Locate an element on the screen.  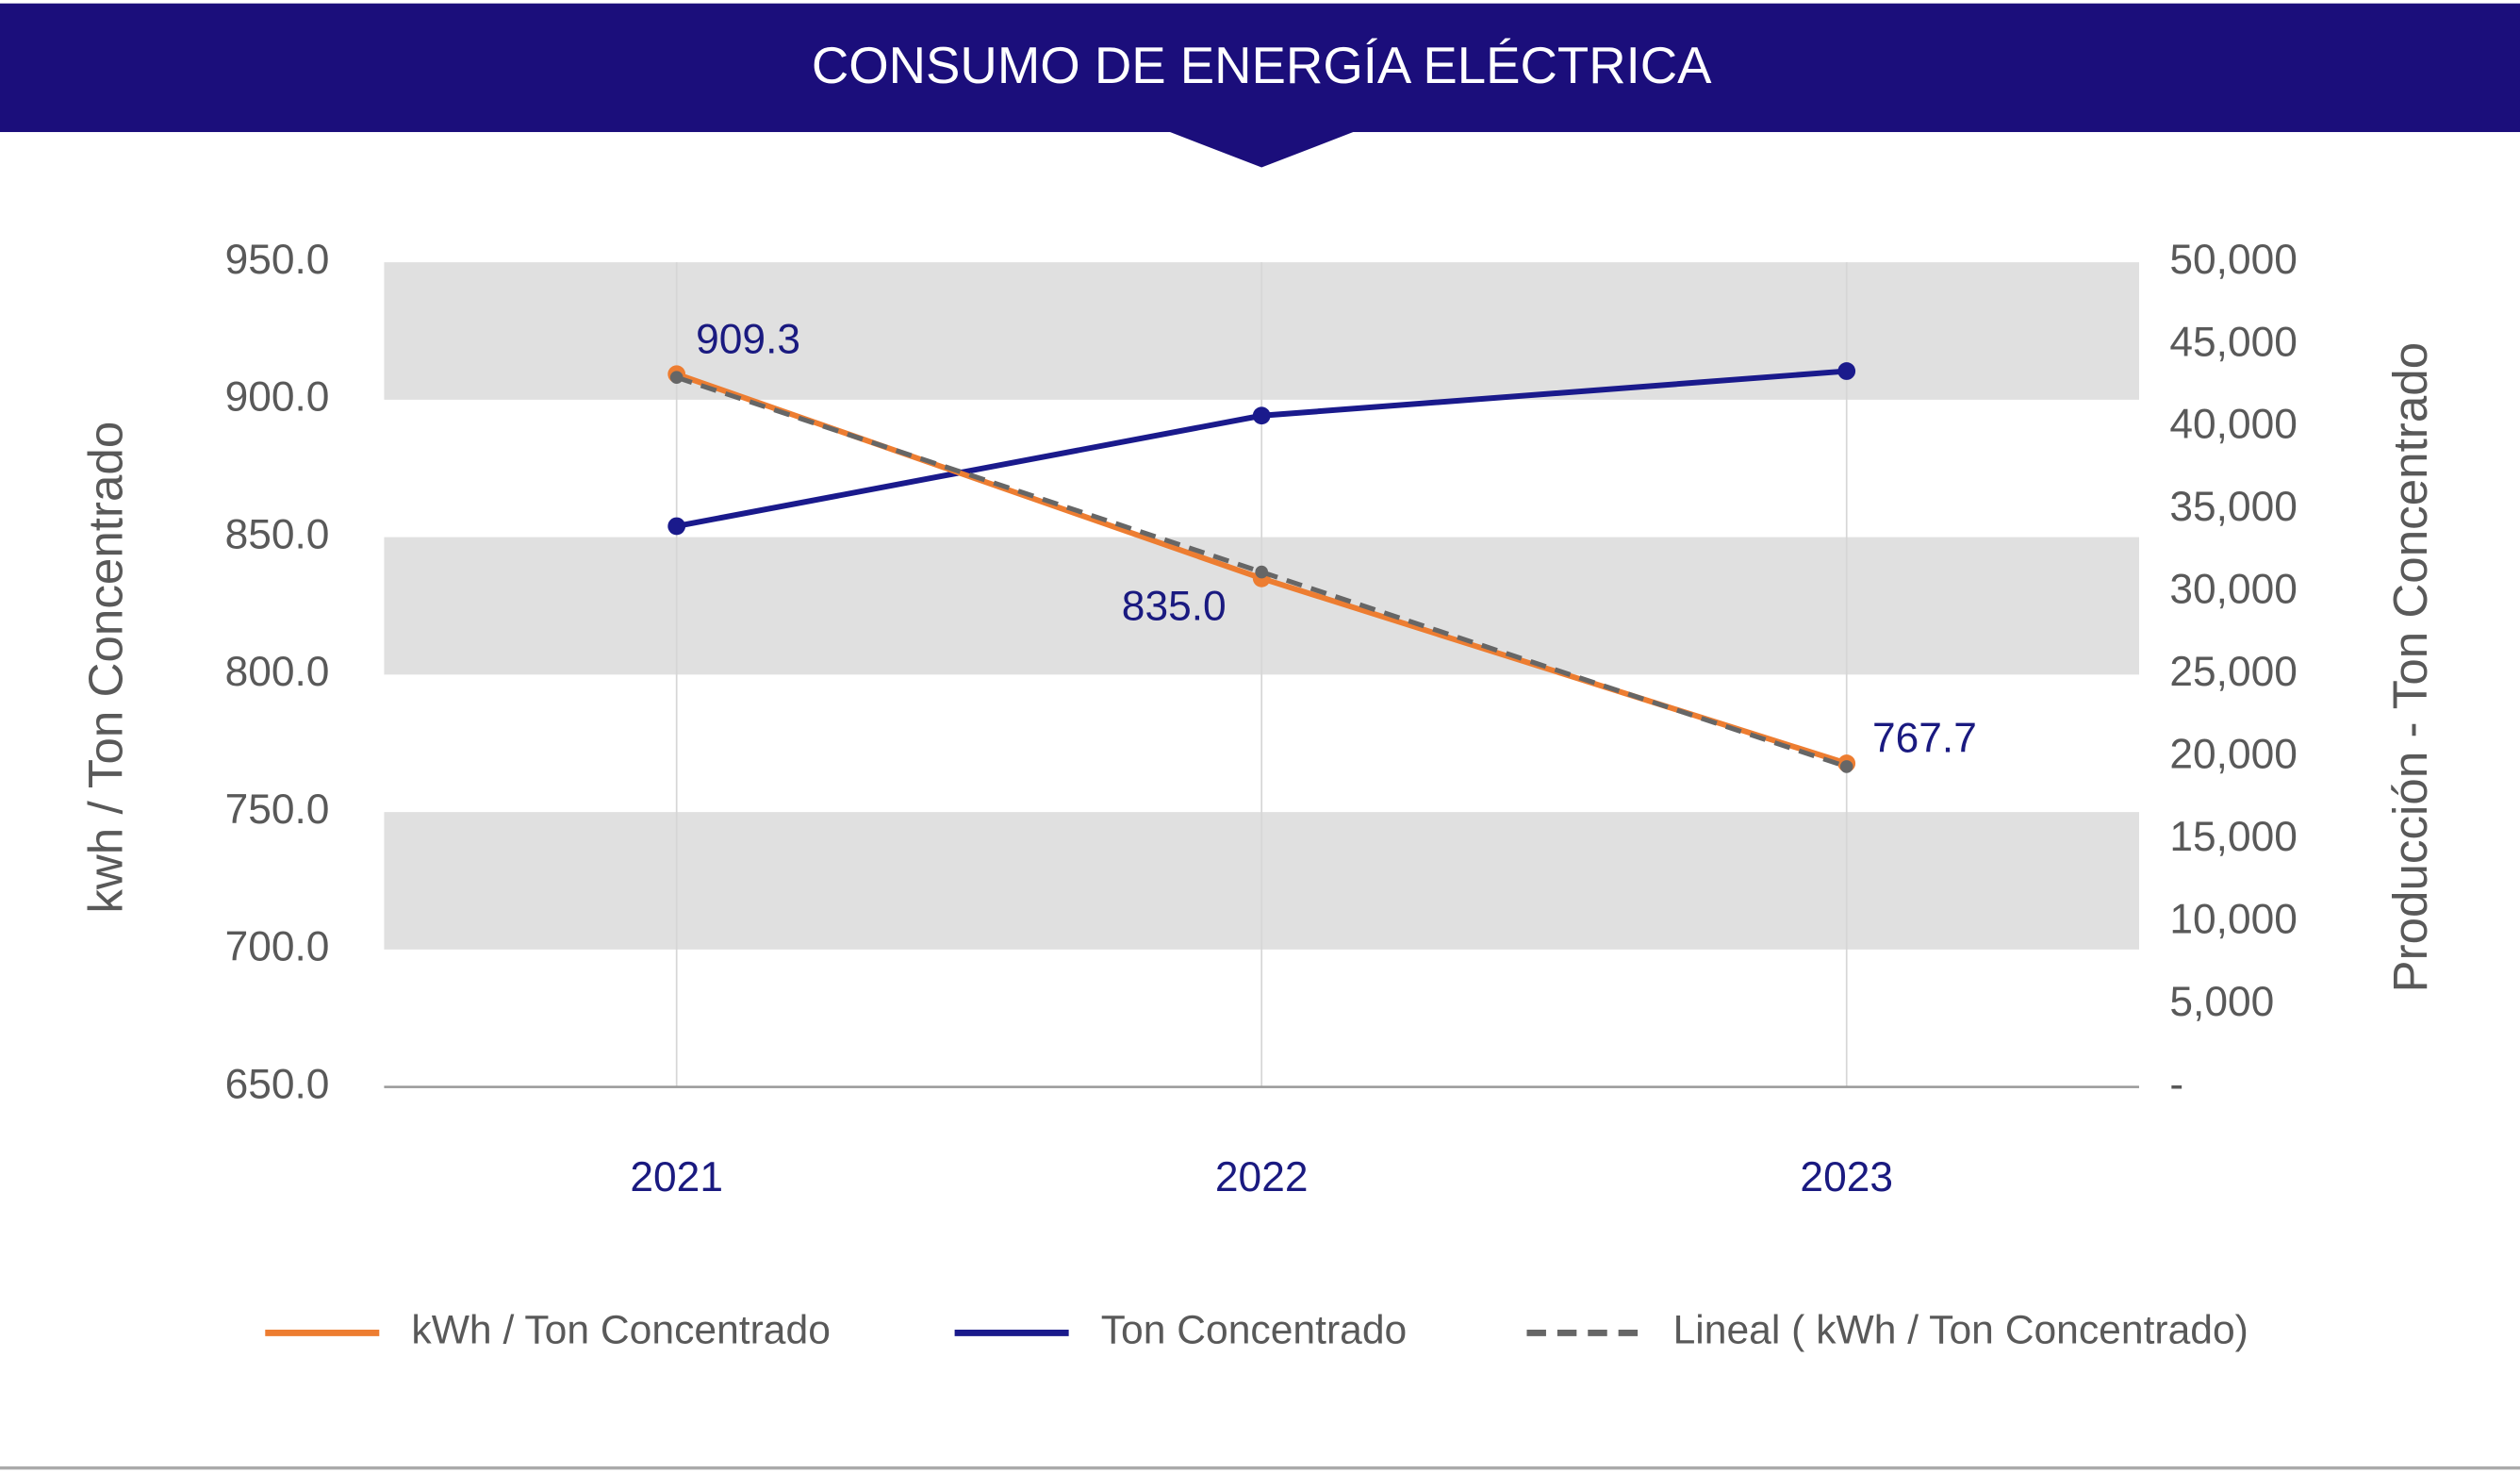
y2-axis-title: Producción - Ton Concentrado is located at coordinates (2410, 668).